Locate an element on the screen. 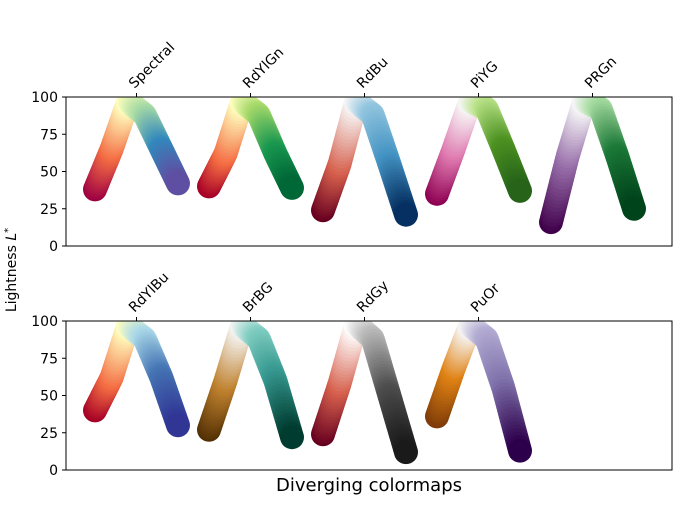 The image size is (700, 520). colormap-RdYlGn-points is located at coordinates (250, 148).